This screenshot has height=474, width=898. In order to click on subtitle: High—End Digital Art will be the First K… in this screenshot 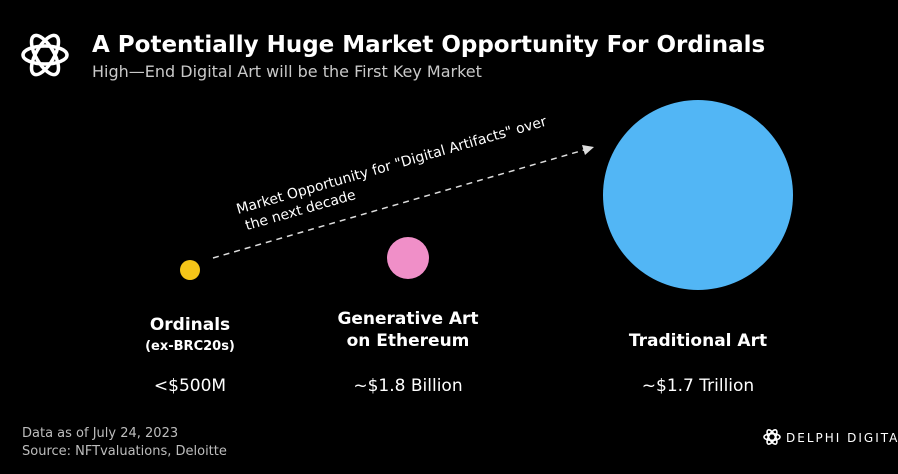, I will do `click(287, 71)`.